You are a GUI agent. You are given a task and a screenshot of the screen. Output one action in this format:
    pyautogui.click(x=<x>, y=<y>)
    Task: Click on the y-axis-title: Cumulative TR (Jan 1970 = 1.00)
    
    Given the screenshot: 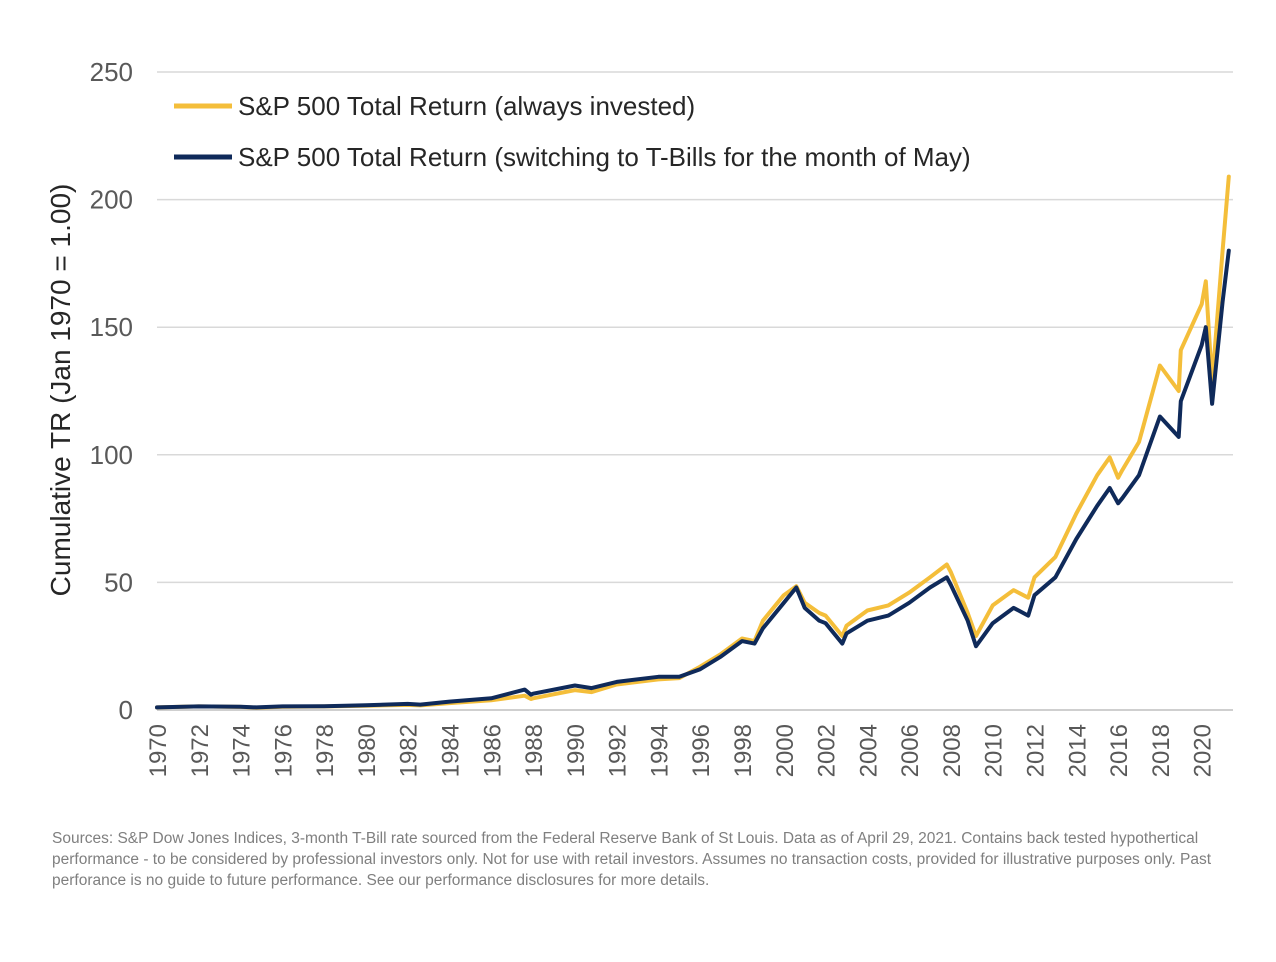 What is the action you would take?
    pyautogui.click(x=60, y=390)
    